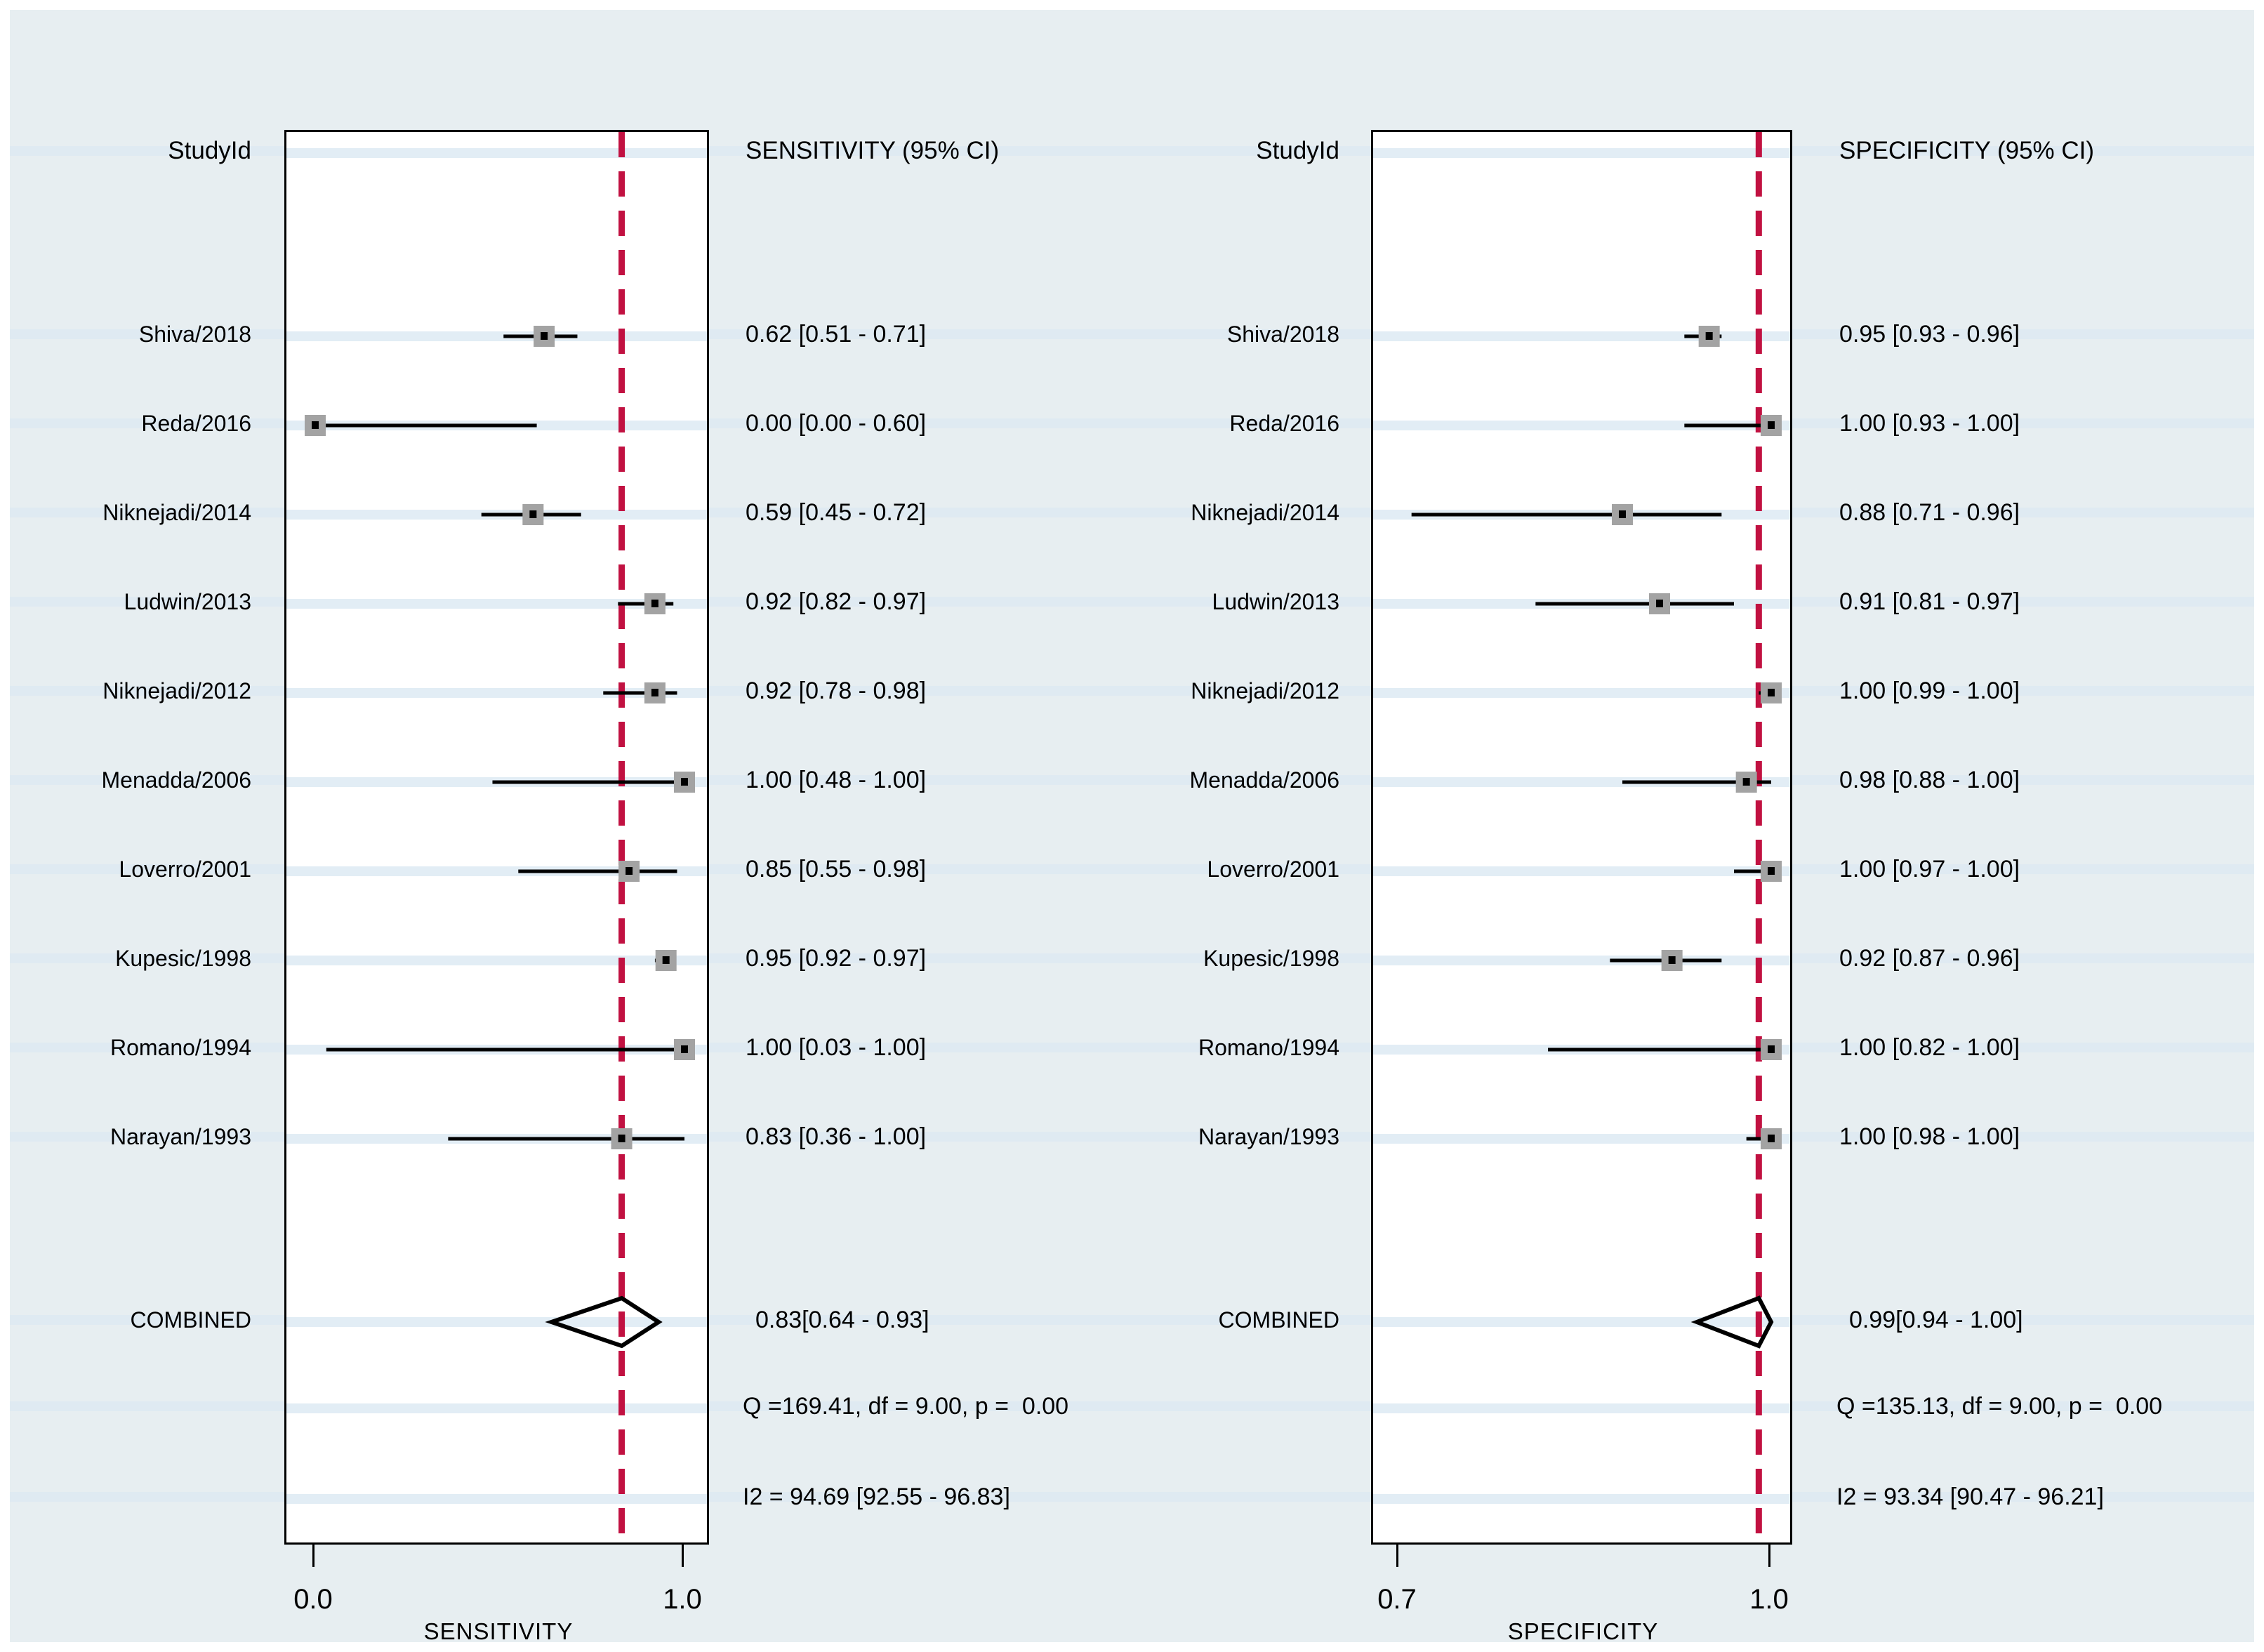  What do you see at coordinates (1929, 1047) in the screenshot?
I see `specificity-ci-value: 1.00 [0.82 - 1.00]` at bounding box center [1929, 1047].